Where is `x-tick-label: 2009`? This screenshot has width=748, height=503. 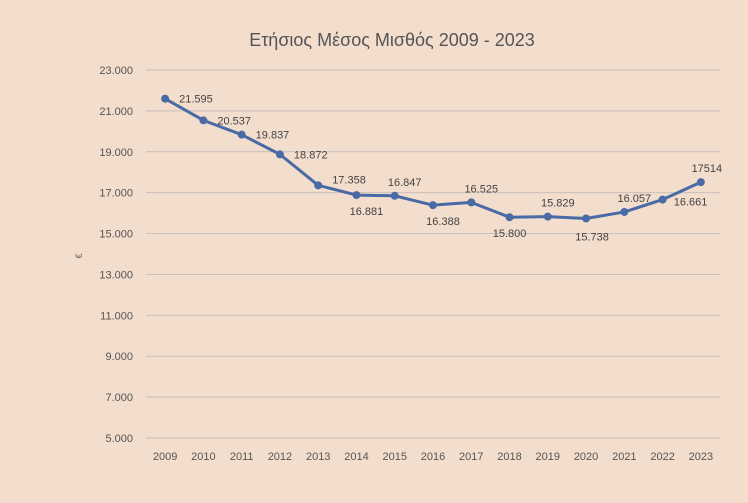 x-tick-label: 2009 is located at coordinates (165, 457).